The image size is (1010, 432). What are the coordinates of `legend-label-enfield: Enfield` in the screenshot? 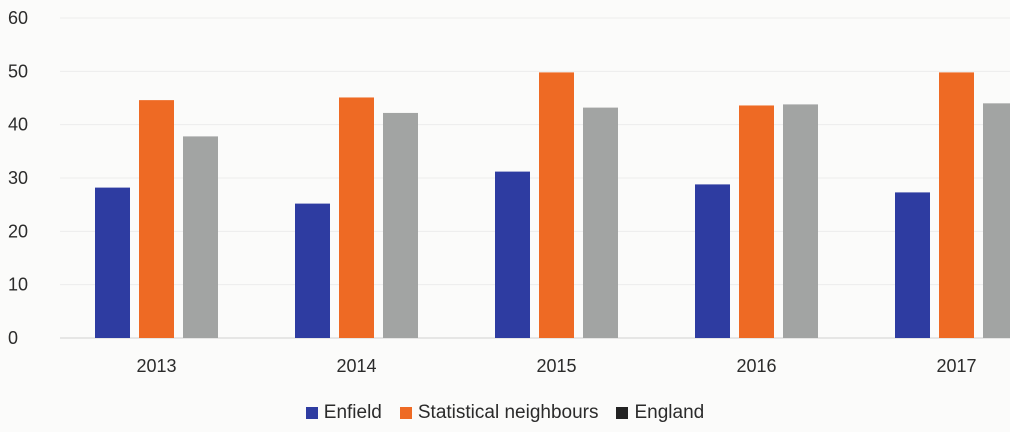 It's located at (352, 412).